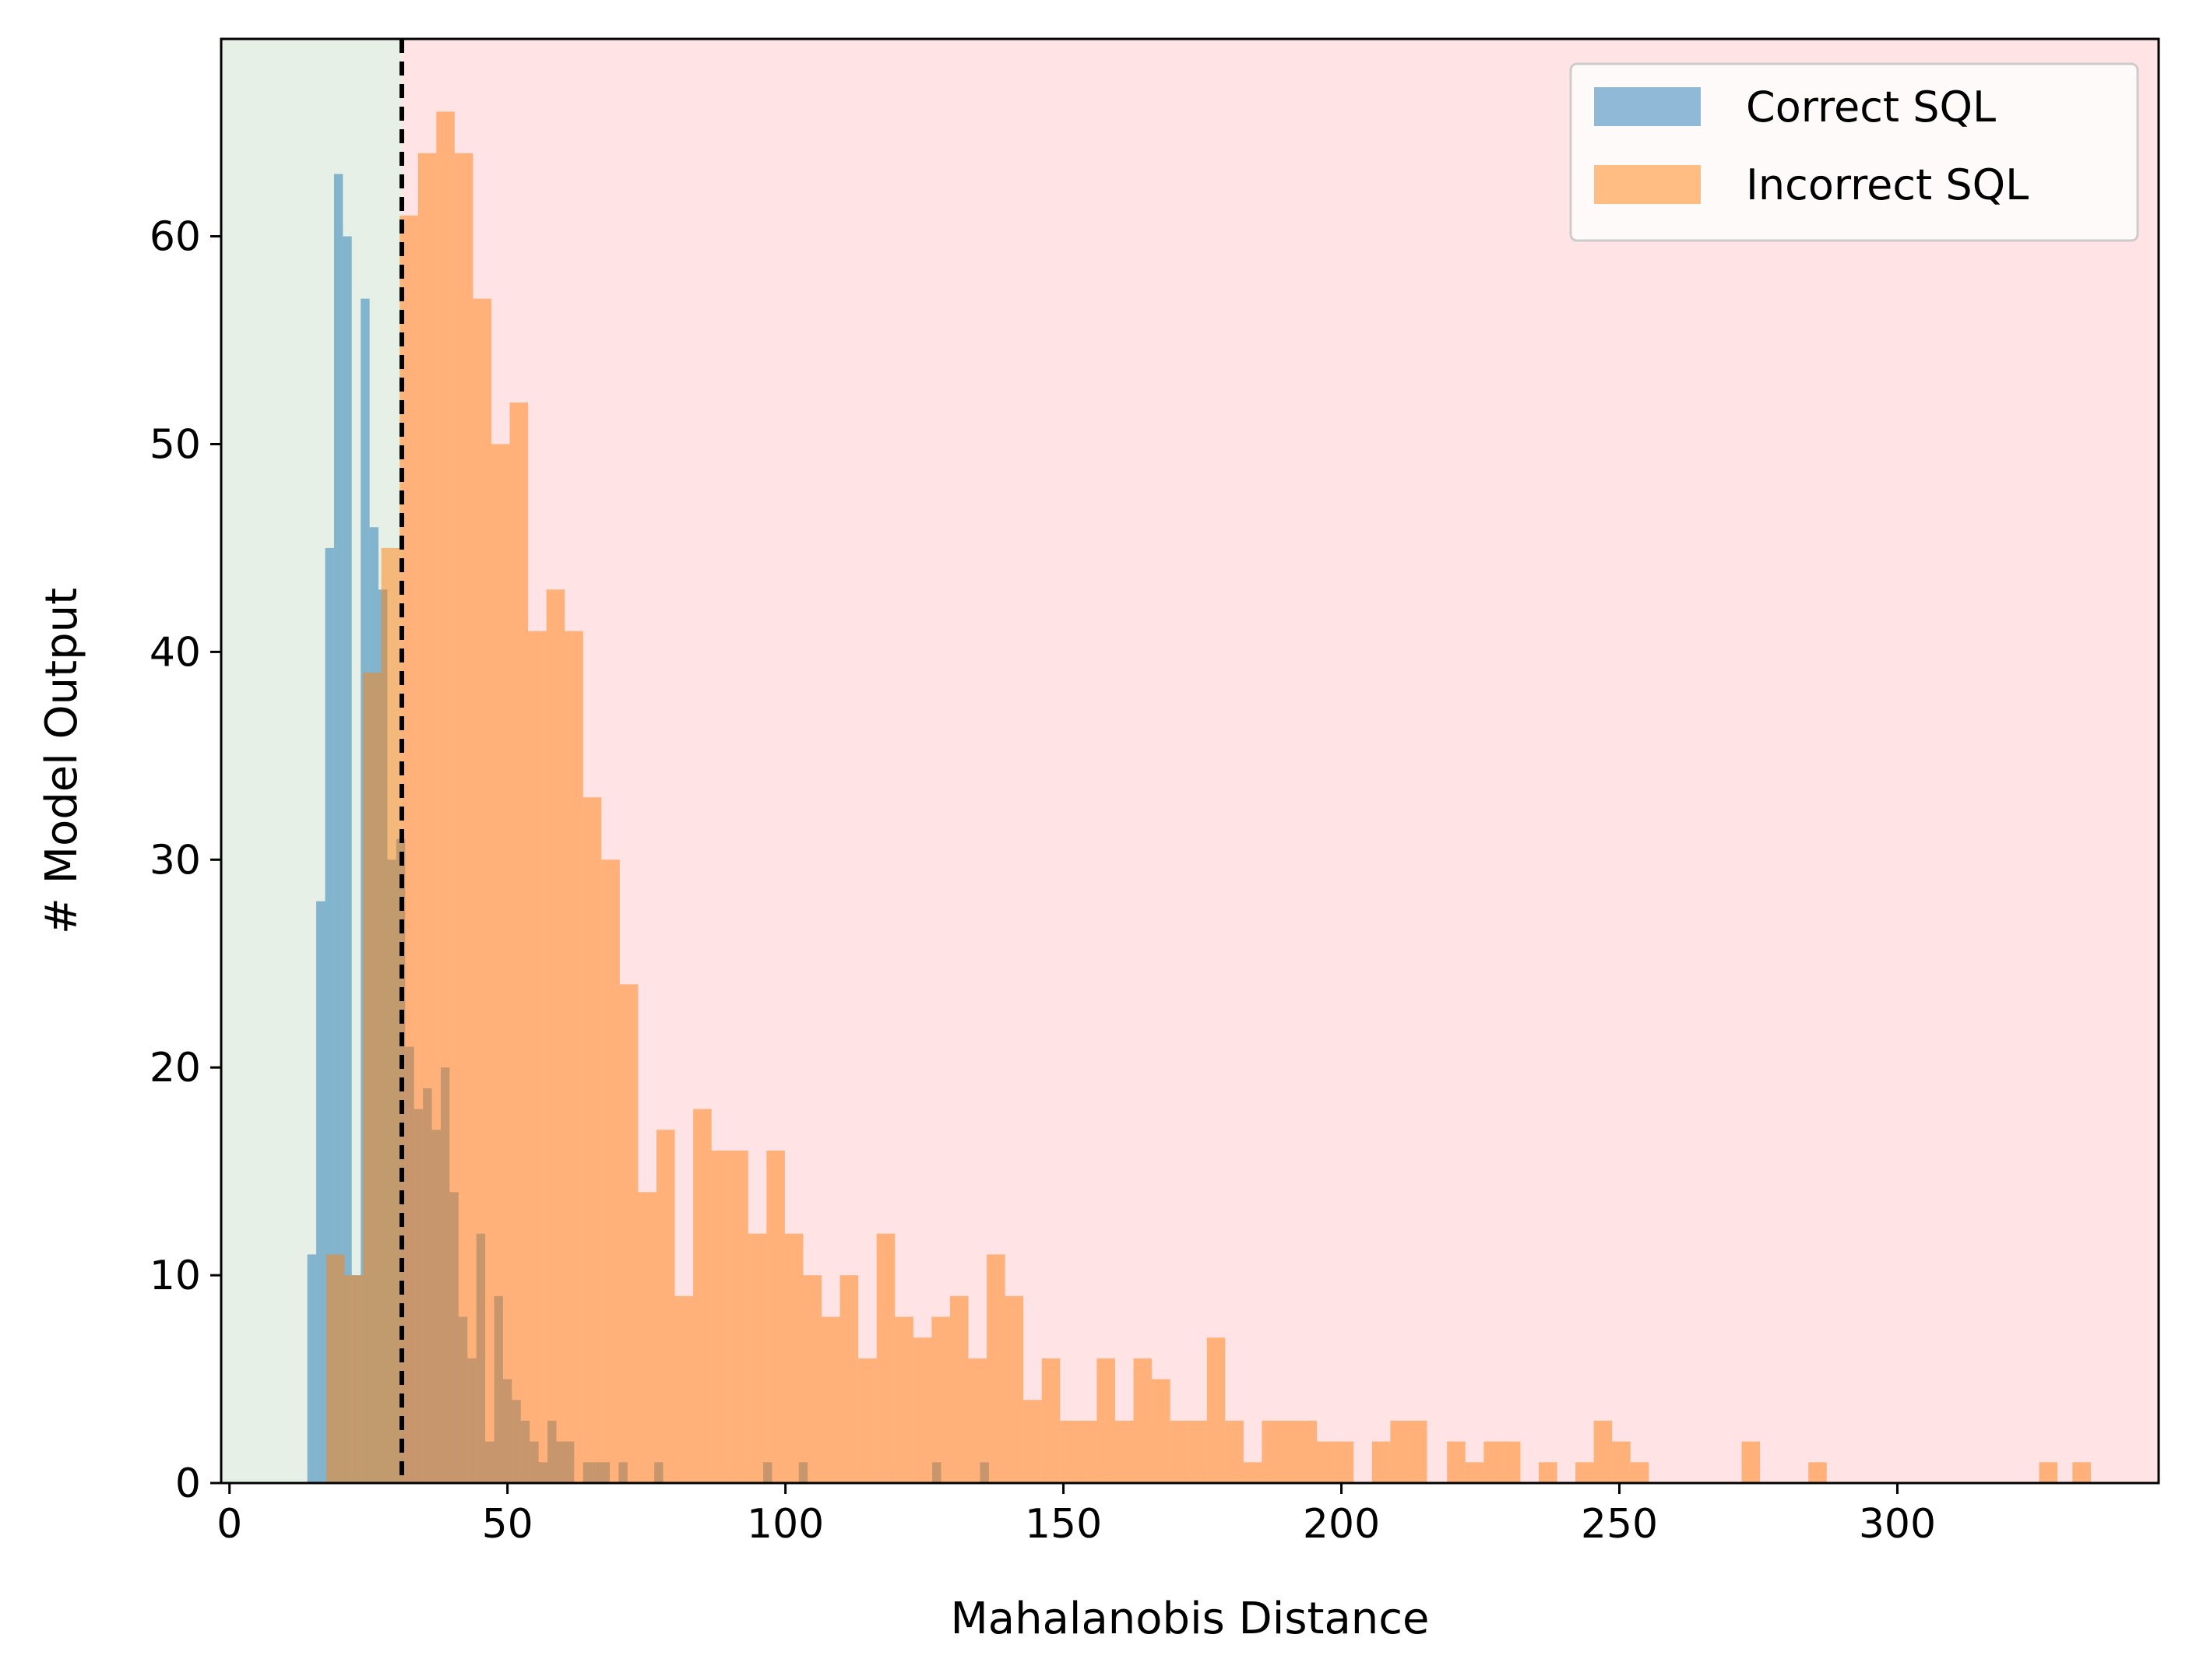  What do you see at coordinates (1871, 108) in the screenshot?
I see `legend-label-correct-sql: Correct SQL` at bounding box center [1871, 108].